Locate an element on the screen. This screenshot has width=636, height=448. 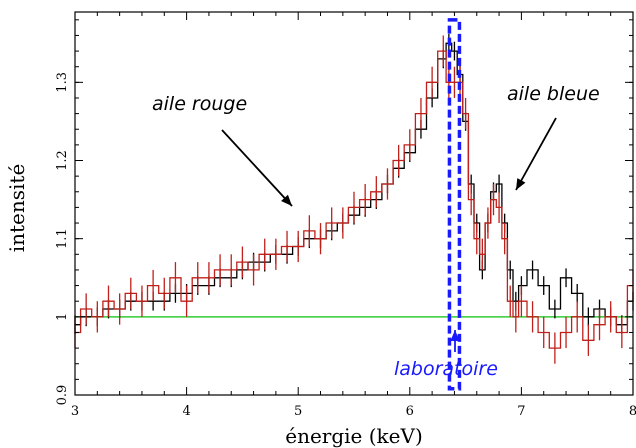
y-tick-label: 1.2 is located at coordinates (62, 160).